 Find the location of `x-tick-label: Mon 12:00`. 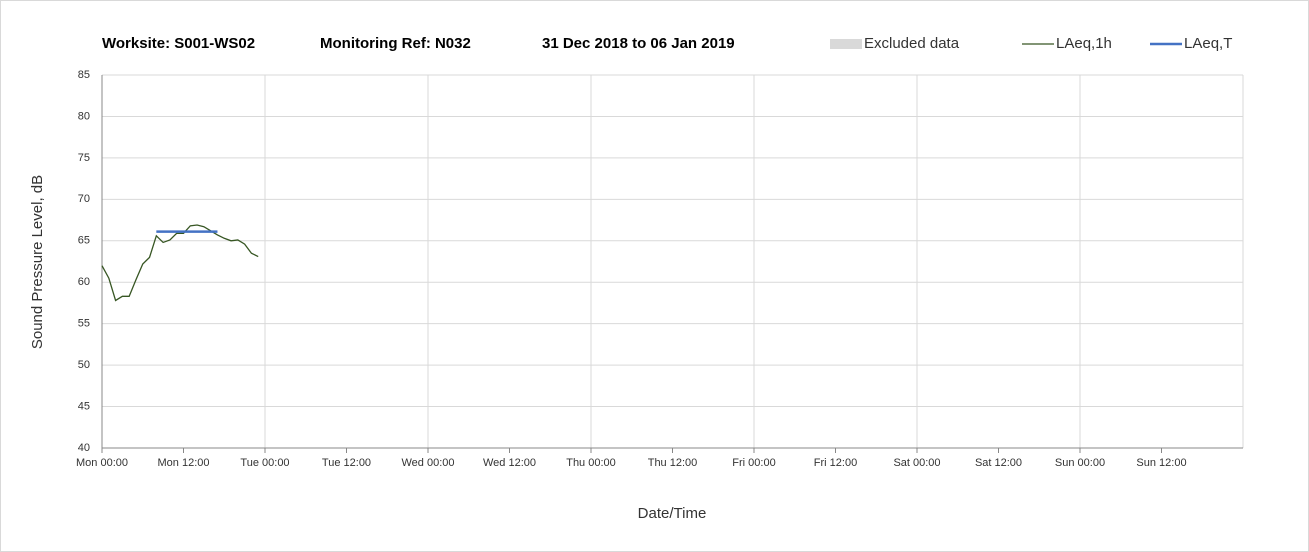

x-tick-label: Mon 12:00 is located at coordinates (184, 463).